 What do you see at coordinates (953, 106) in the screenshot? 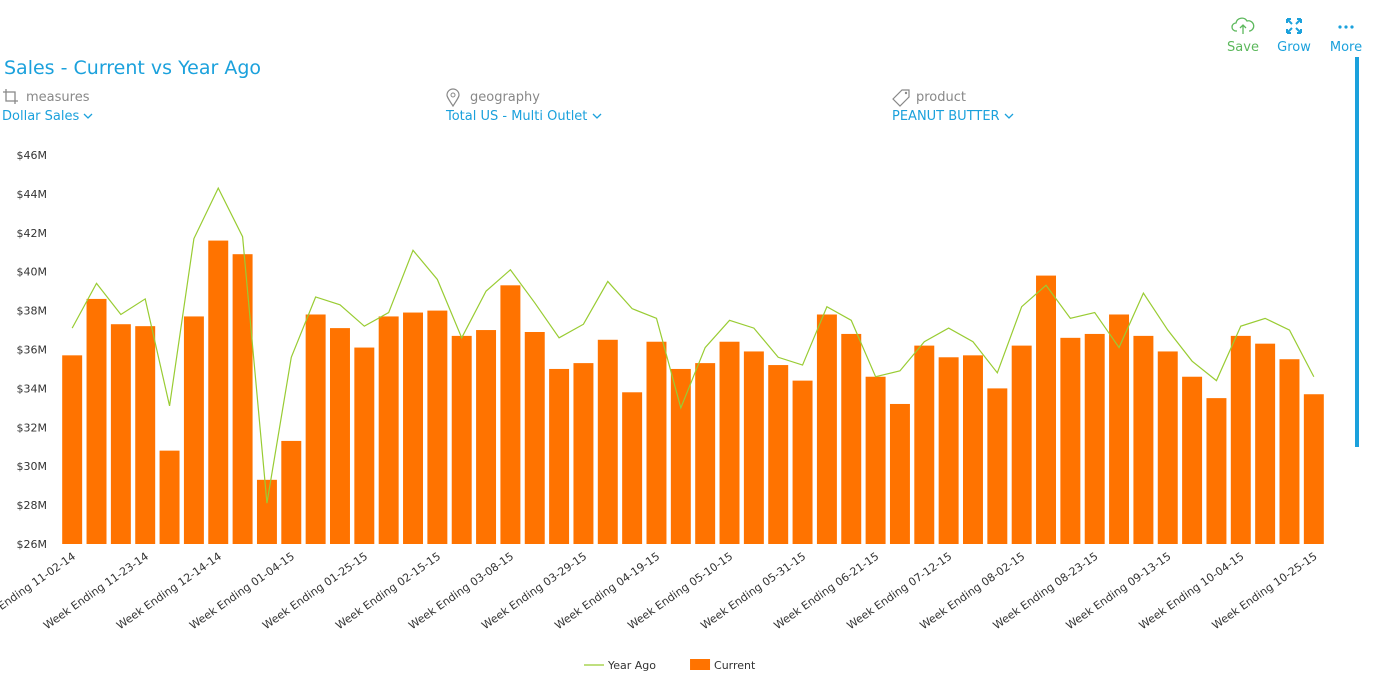
I see `filter-product: product PEANUT BUTTER` at bounding box center [953, 106].